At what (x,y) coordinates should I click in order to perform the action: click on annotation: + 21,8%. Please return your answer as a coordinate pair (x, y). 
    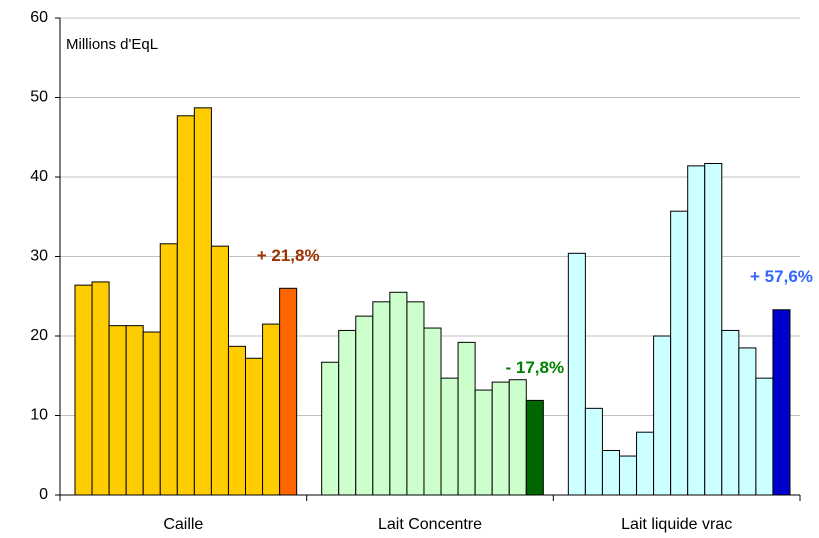
    Looking at the image, I should click on (288, 255).